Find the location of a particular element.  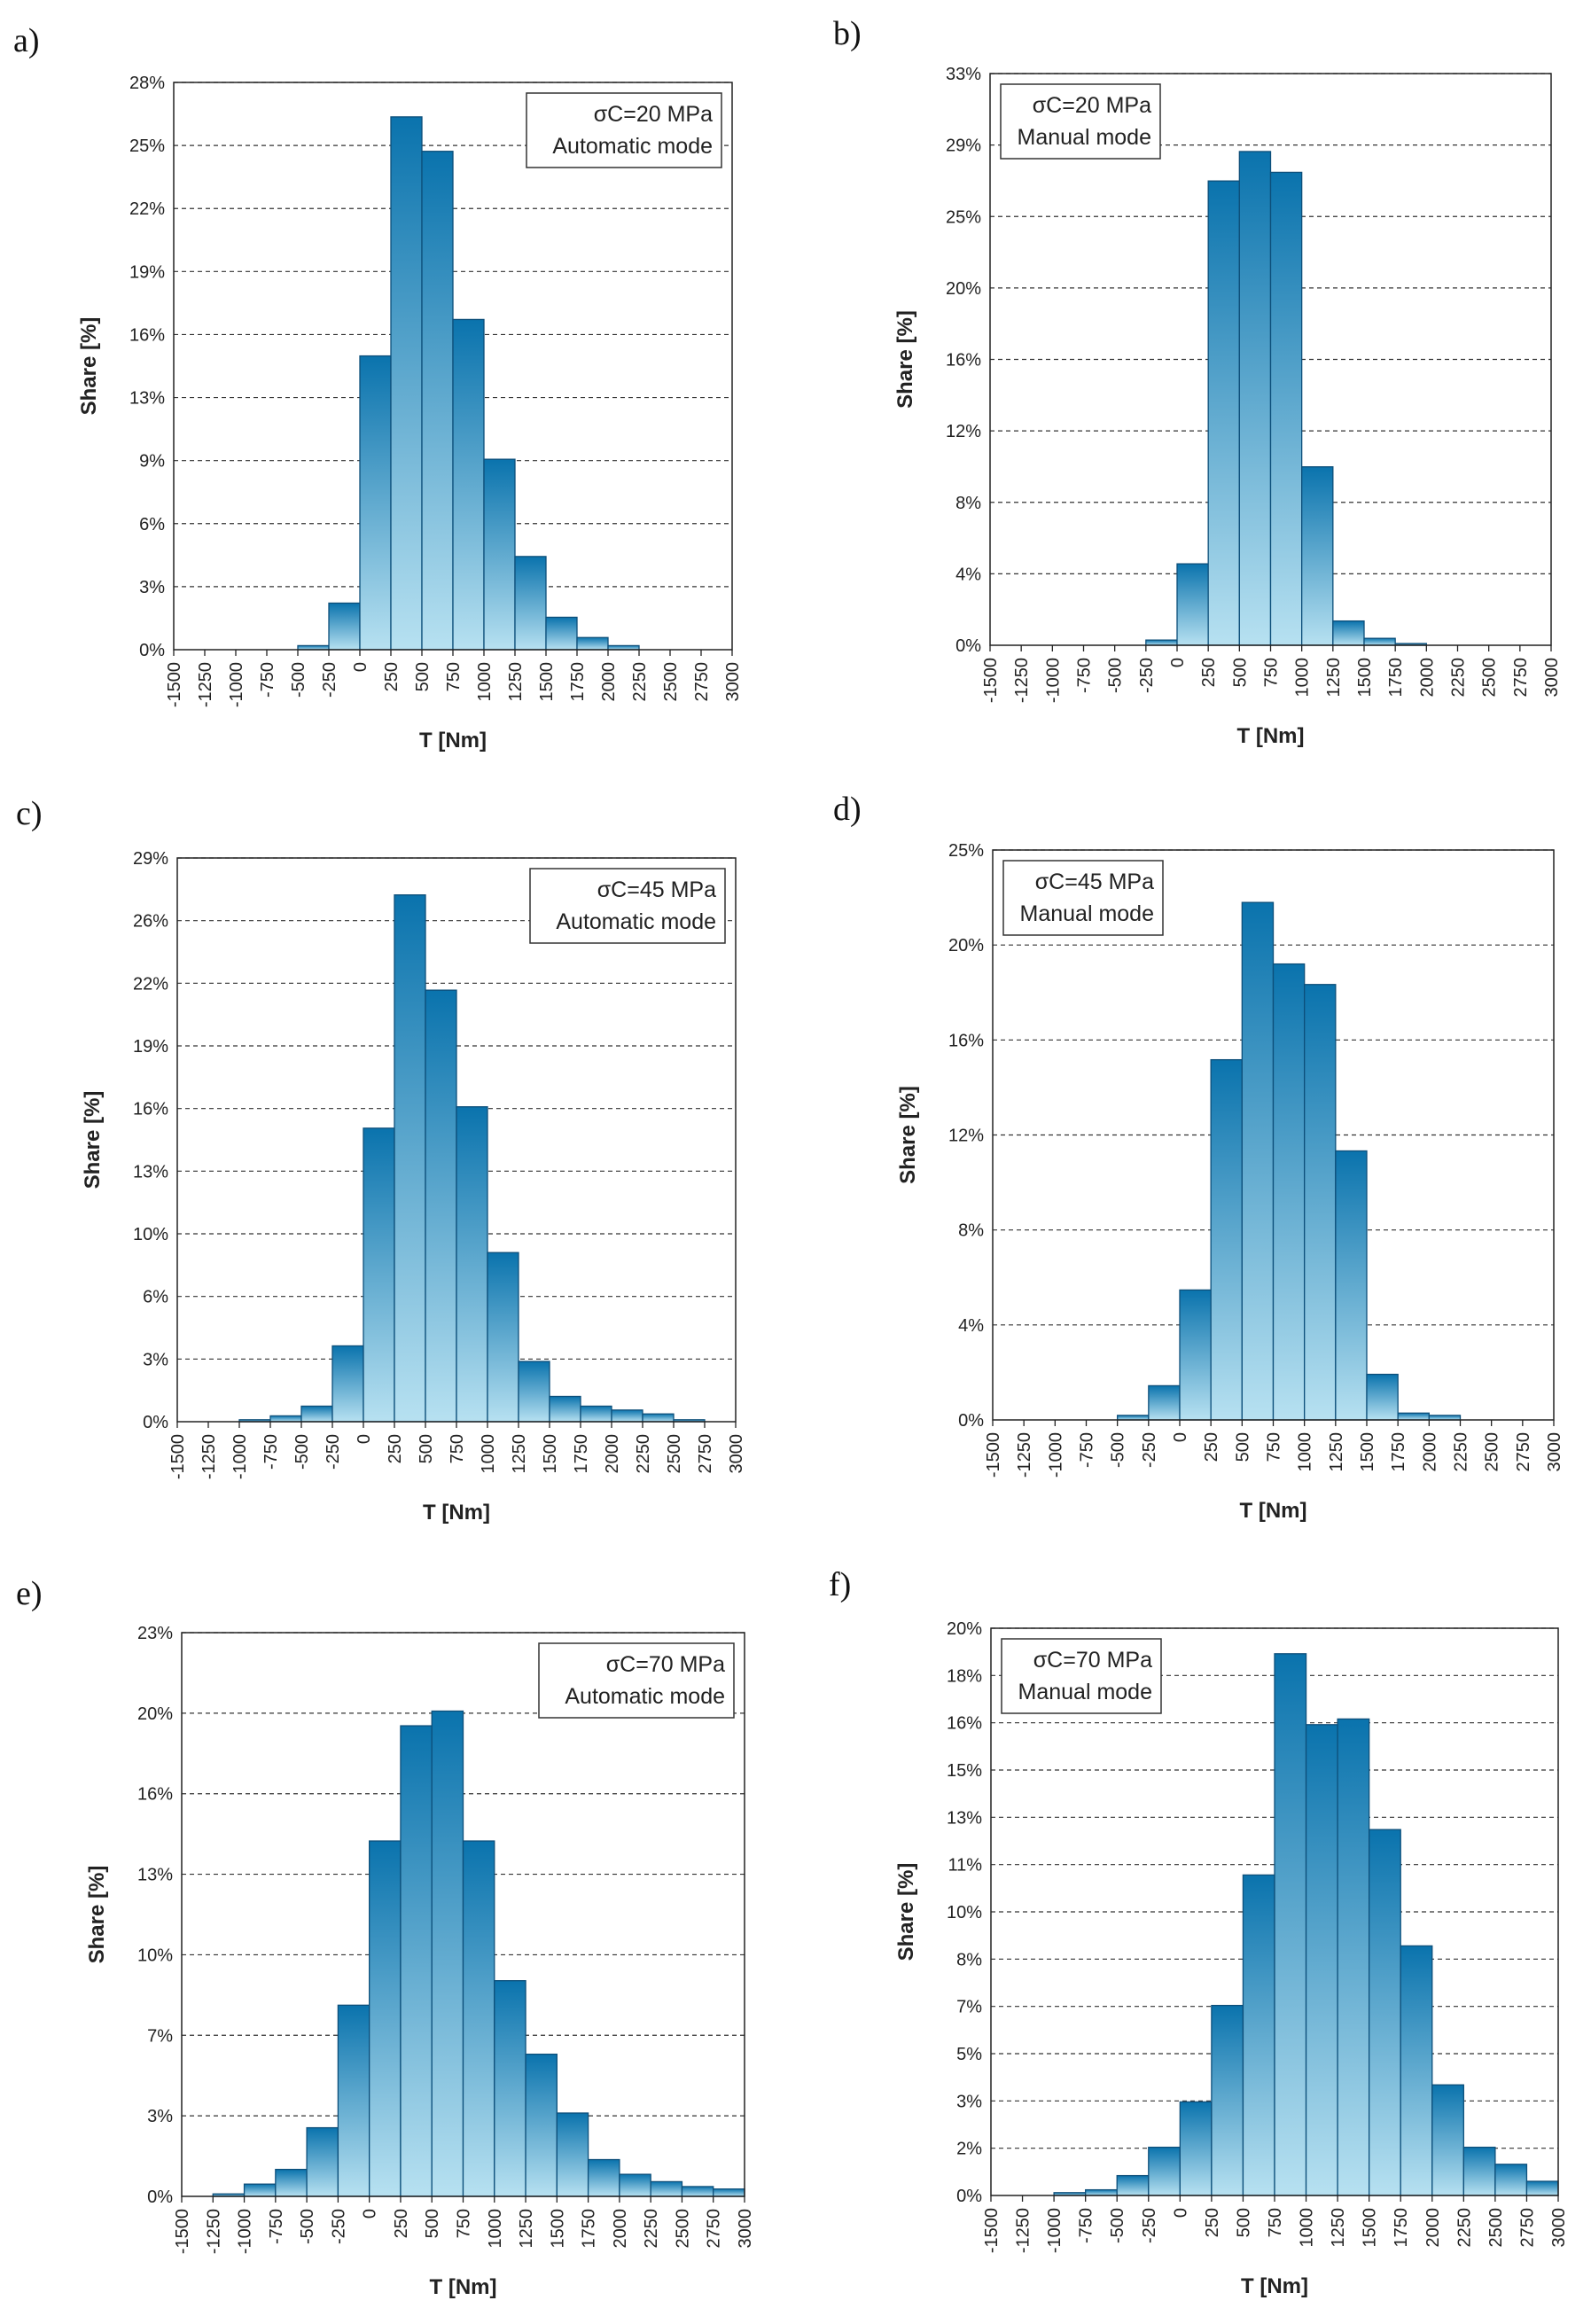

y-tick-label: 20% is located at coordinates (155, 1714).